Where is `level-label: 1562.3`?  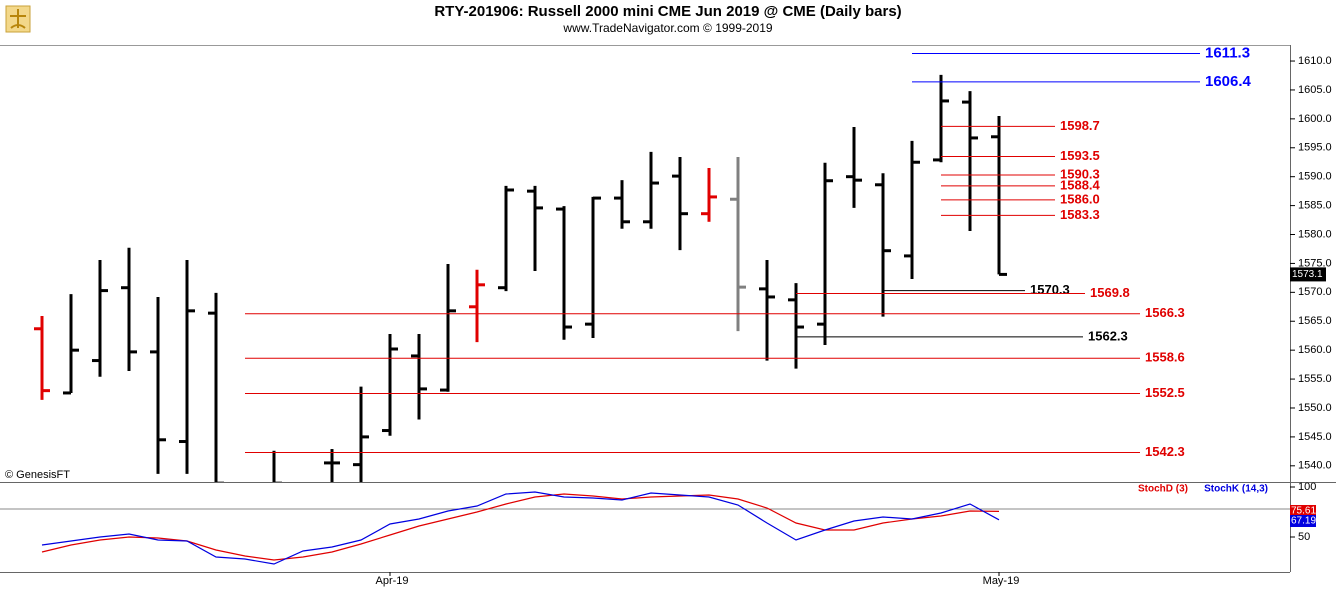 level-label: 1562.3 is located at coordinates (1108, 335).